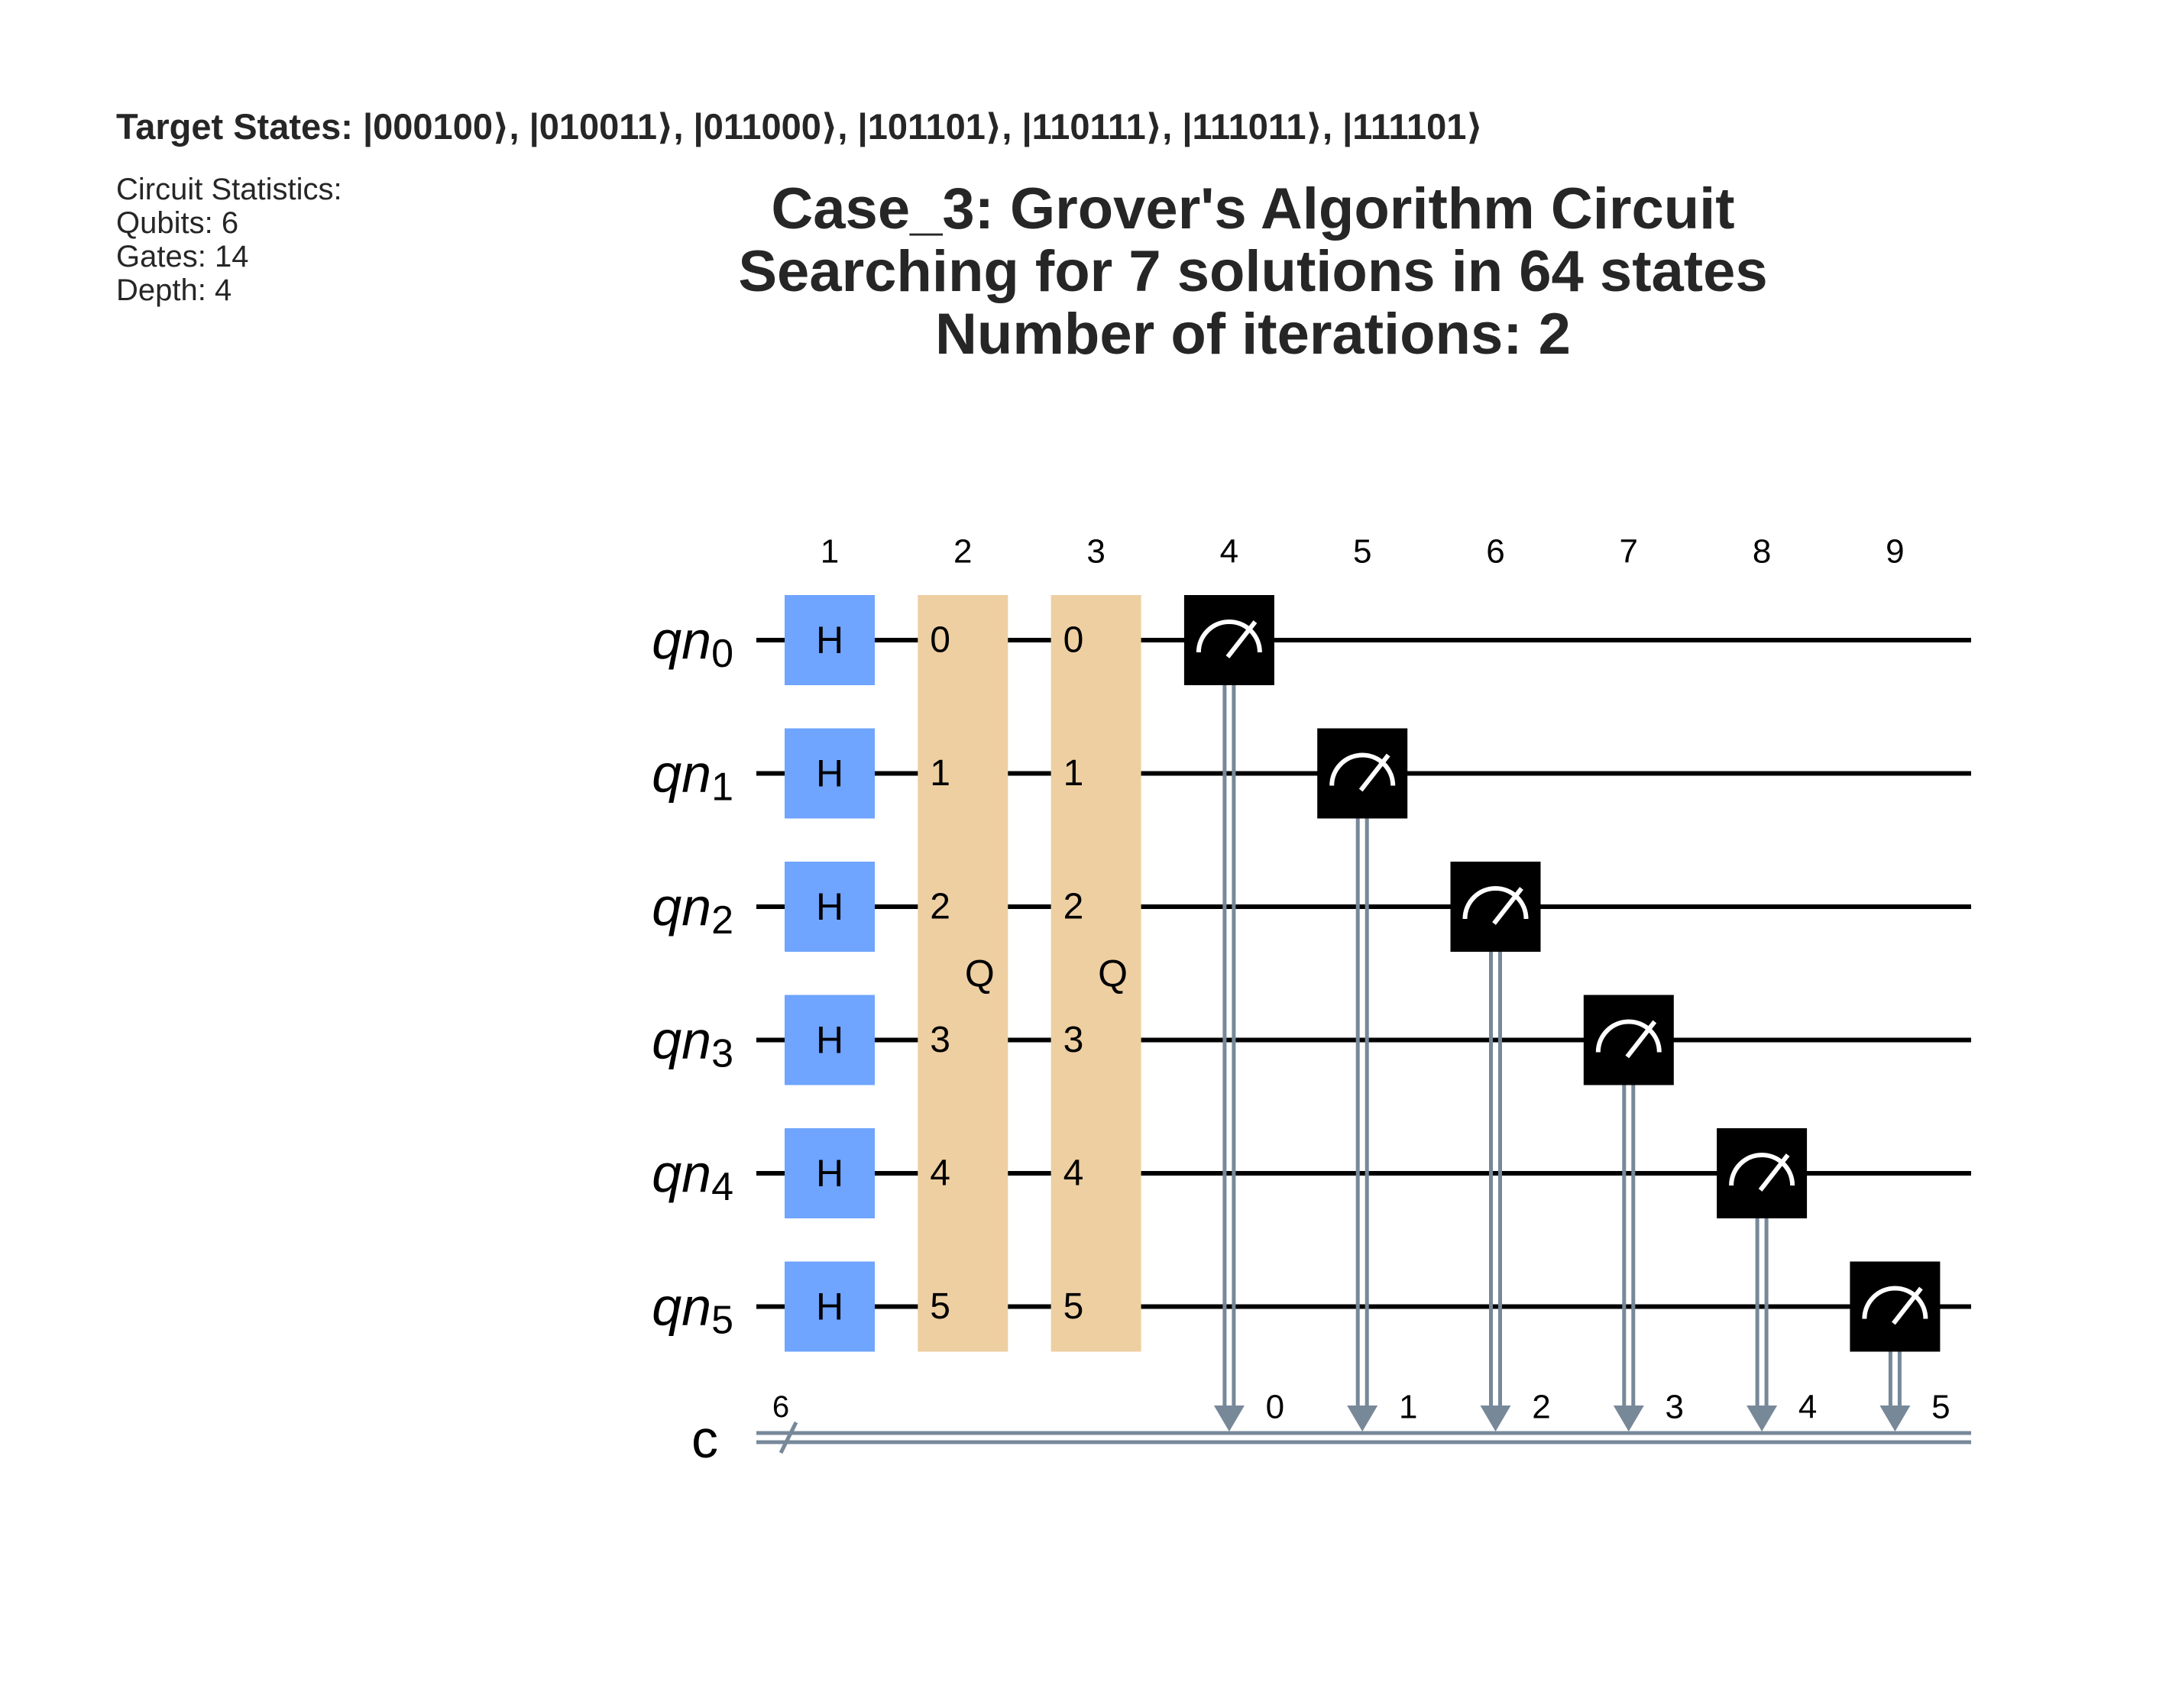 This screenshot has height=1708, width=2169. Describe the element at coordinates (692, 1310) in the screenshot. I see `qubit-label-5: qn5` at that location.